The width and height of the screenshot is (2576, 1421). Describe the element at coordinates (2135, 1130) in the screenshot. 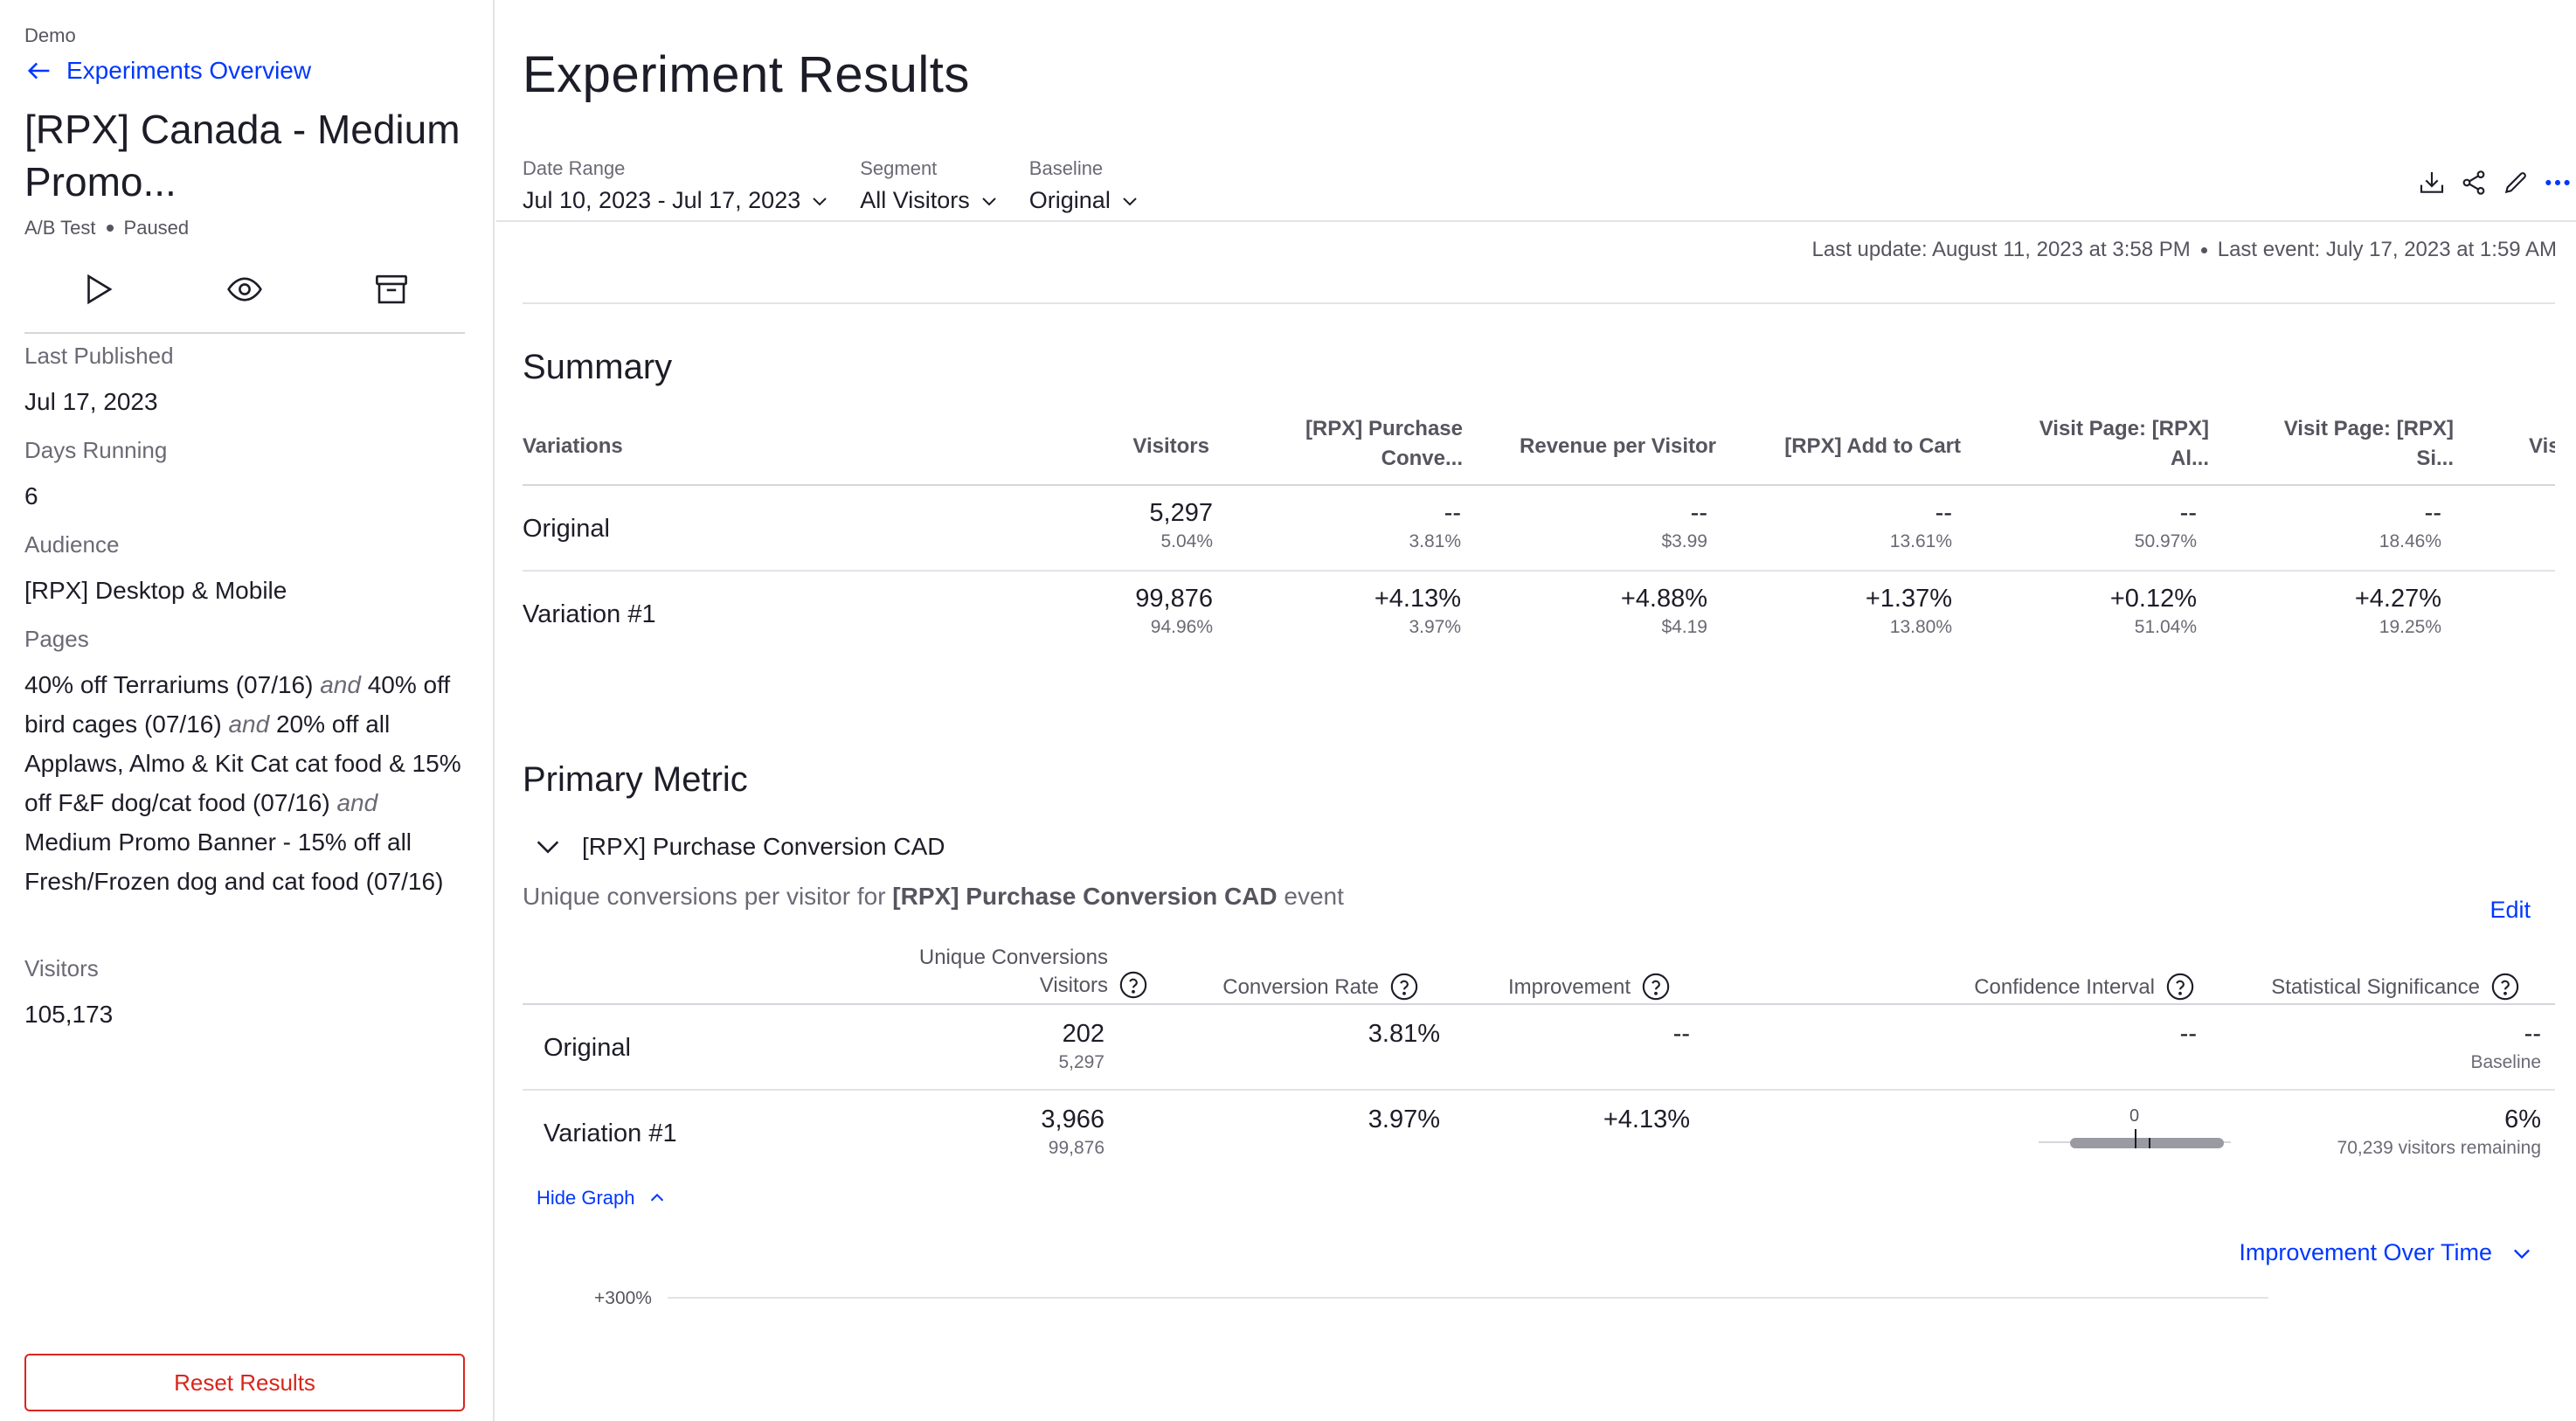

I see `confidence-interval-bar: 0` at that location.